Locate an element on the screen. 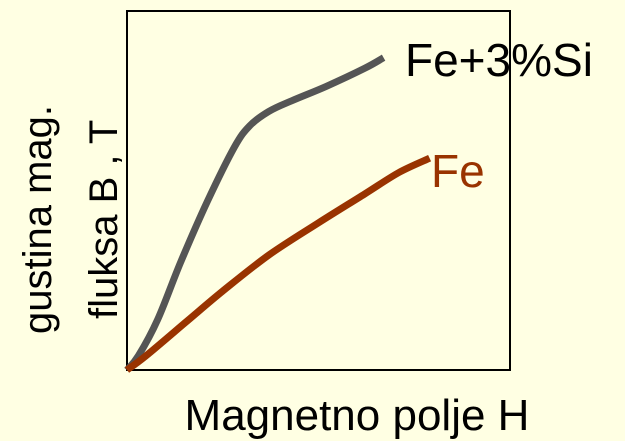 Image resolution: width=625 pixels, height=441 pixels. series-label-fe: Fe is located at coordinates (458, 171).